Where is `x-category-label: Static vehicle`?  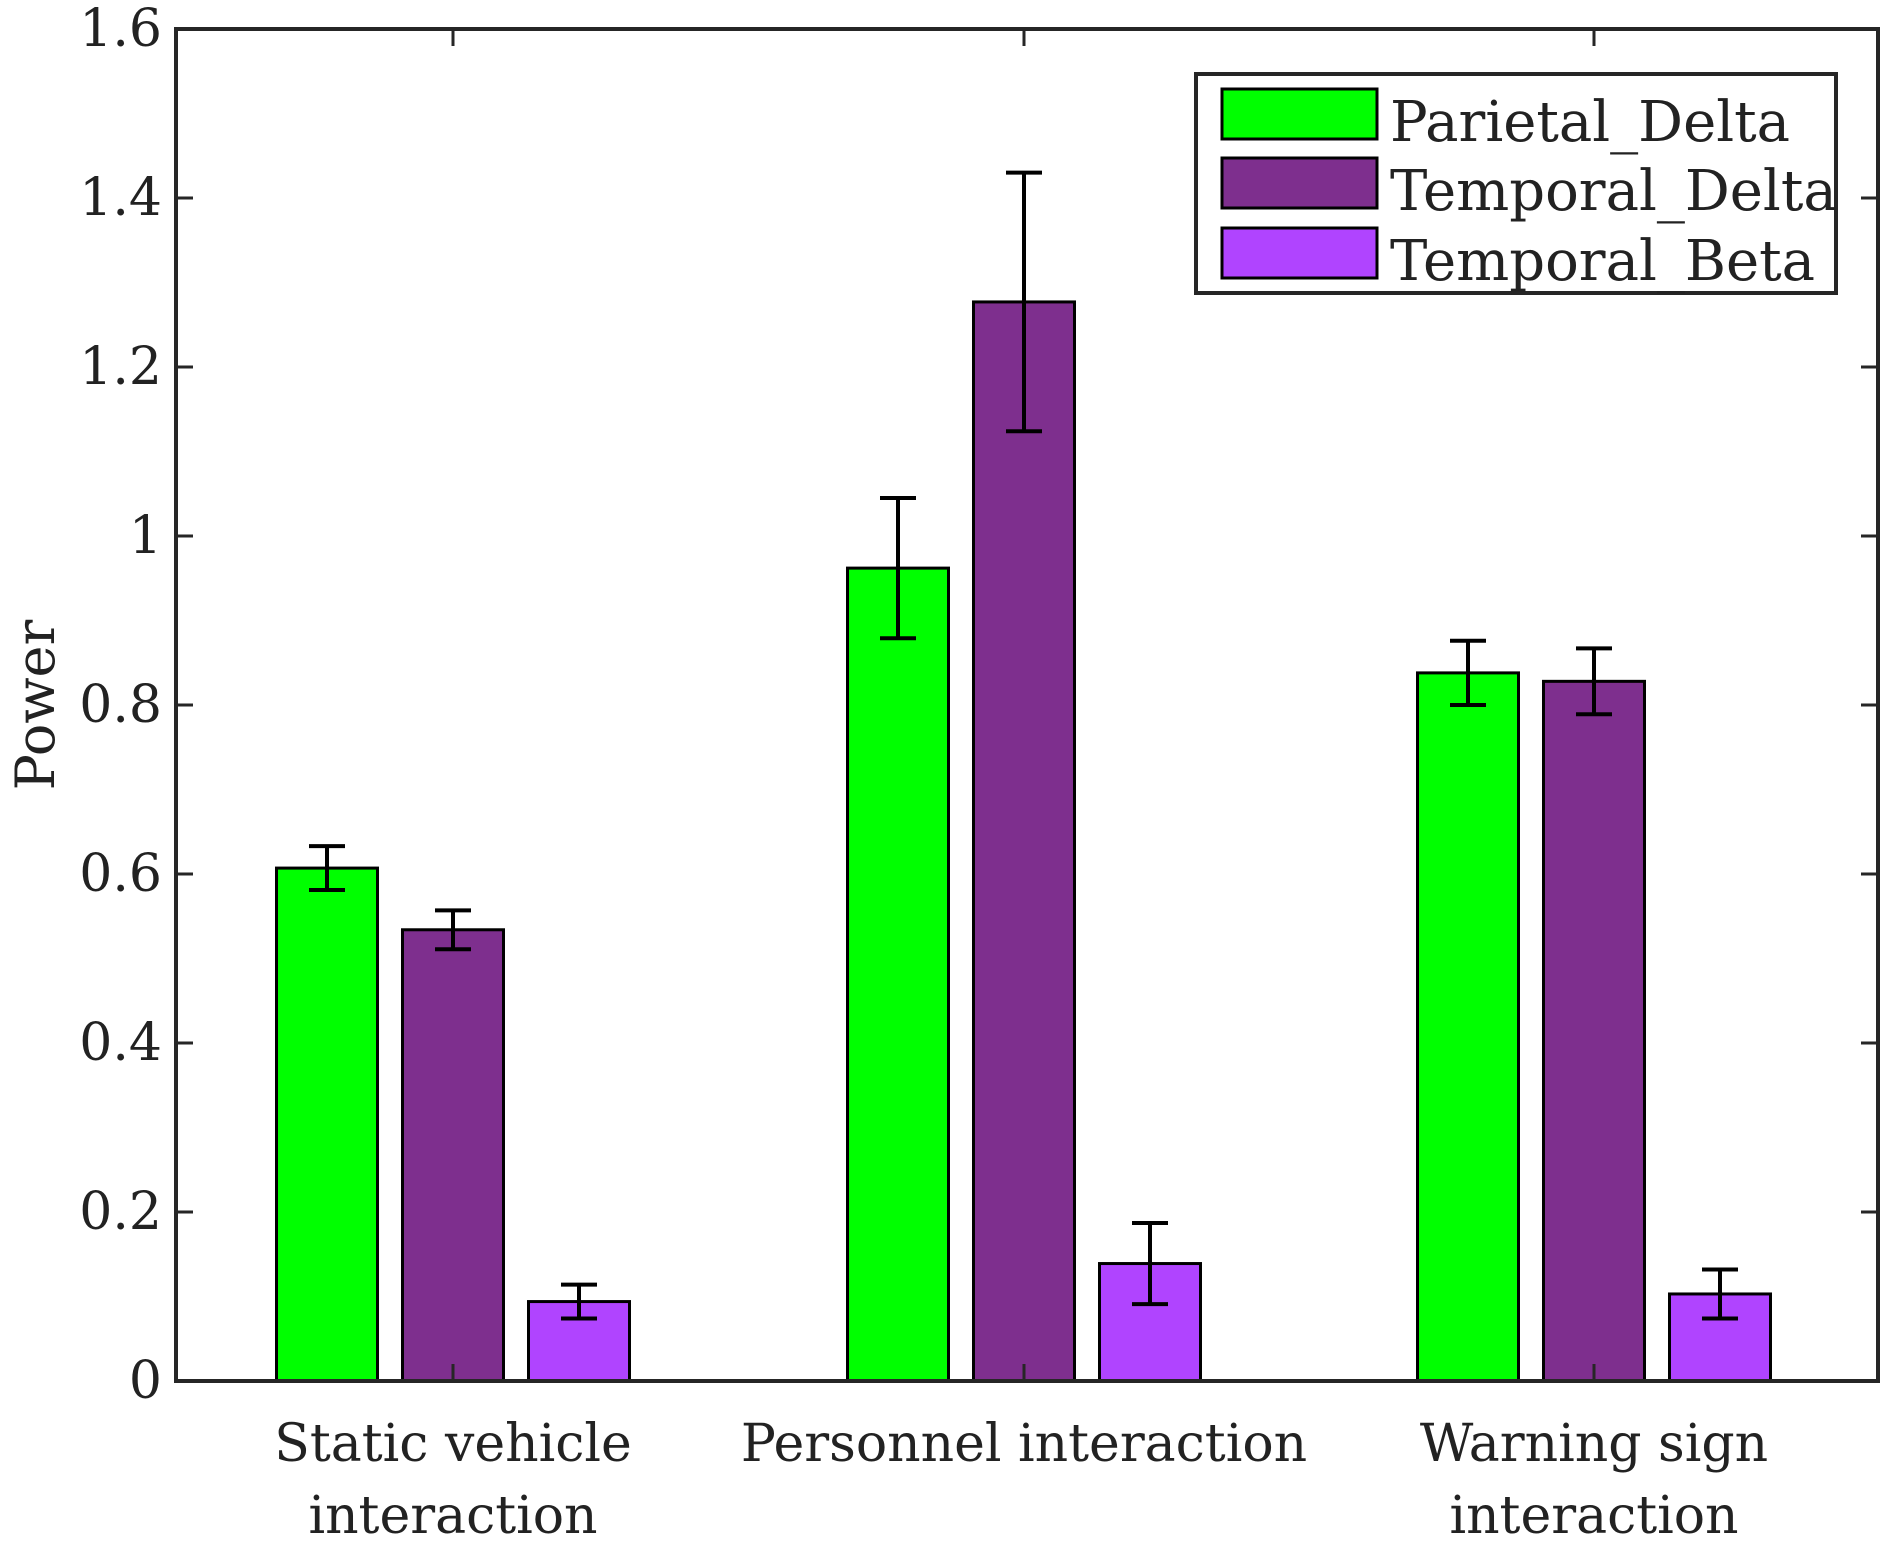 x-category-label: Static vehicle is located at coordinates (453, 1444).